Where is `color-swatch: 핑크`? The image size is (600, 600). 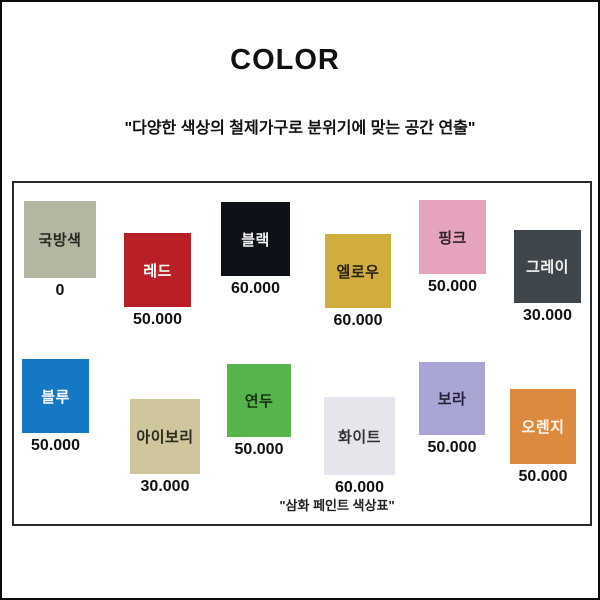 color-swatch: 핑크 is located at coordinates (452, 237).